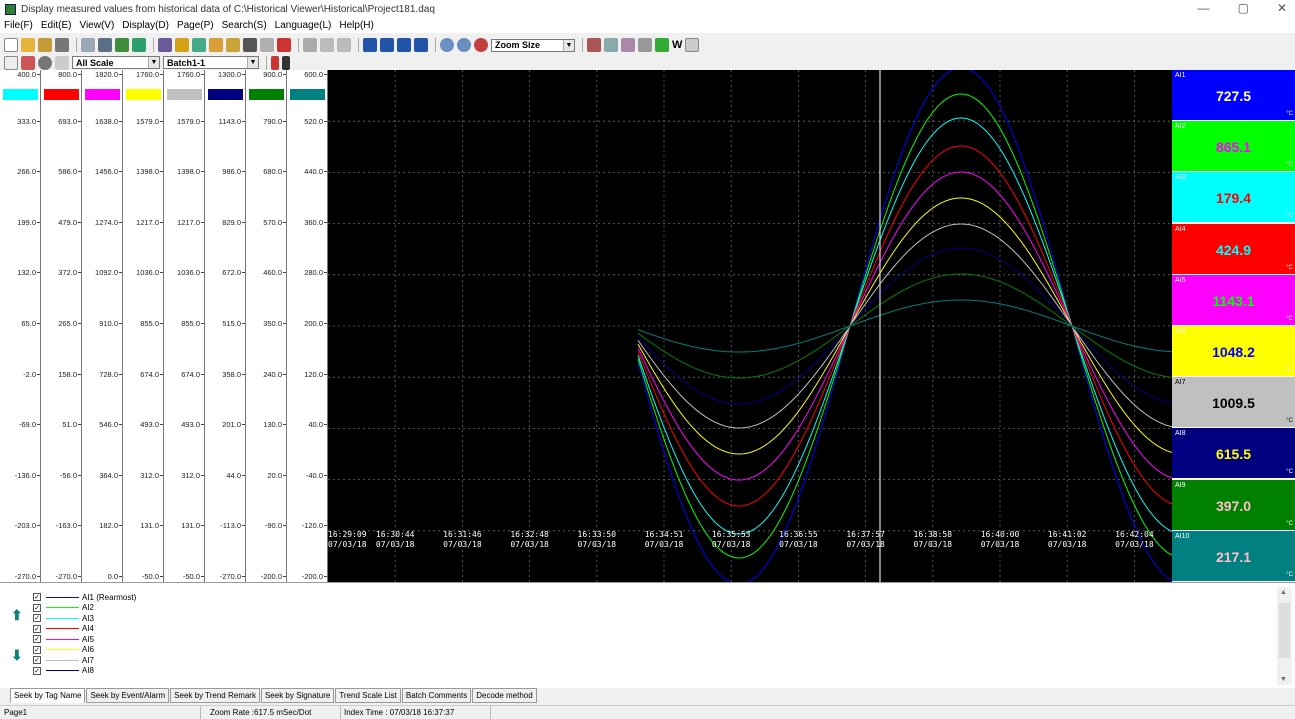  Describe the element at coordinates (327, 45) in the screenshot. I see `user-icon` at that location.